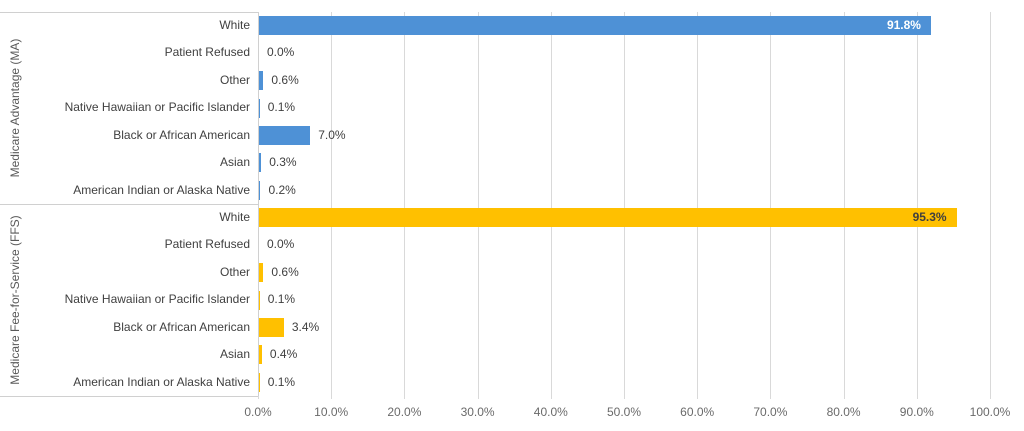 The width and height of the screenshot is (1024, 431). I want to click on data-label: 0.3%, so click(283, 162).